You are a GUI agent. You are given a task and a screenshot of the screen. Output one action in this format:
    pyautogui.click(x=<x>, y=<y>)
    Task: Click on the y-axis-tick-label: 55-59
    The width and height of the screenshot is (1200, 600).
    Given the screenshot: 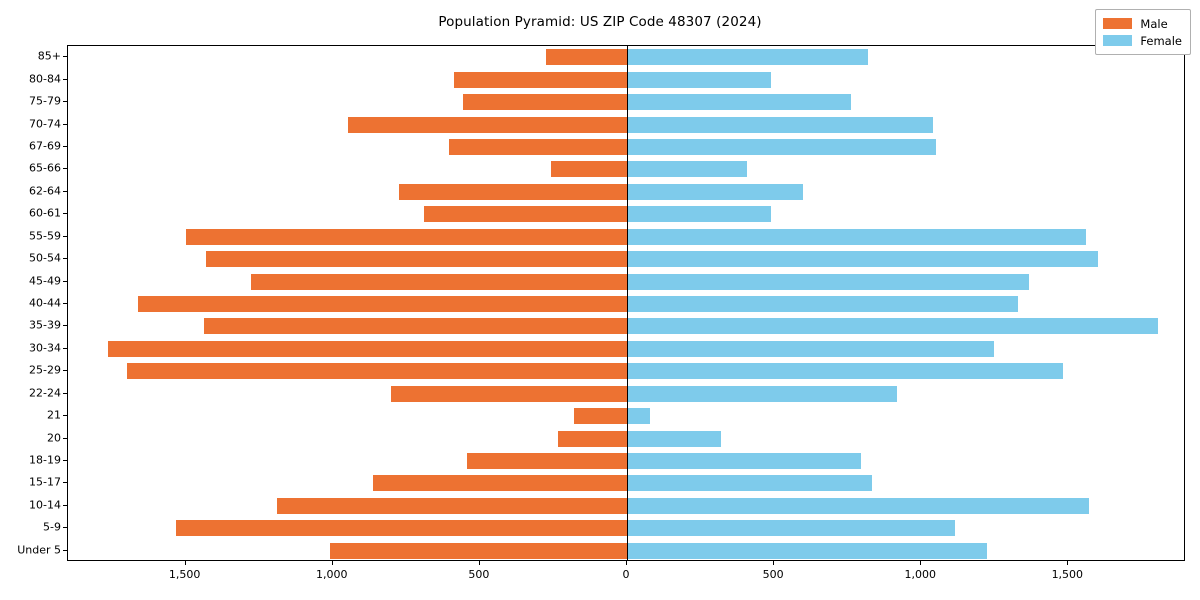 What is the action you would take?
    pyautogui.click(x=45, y=236)
    